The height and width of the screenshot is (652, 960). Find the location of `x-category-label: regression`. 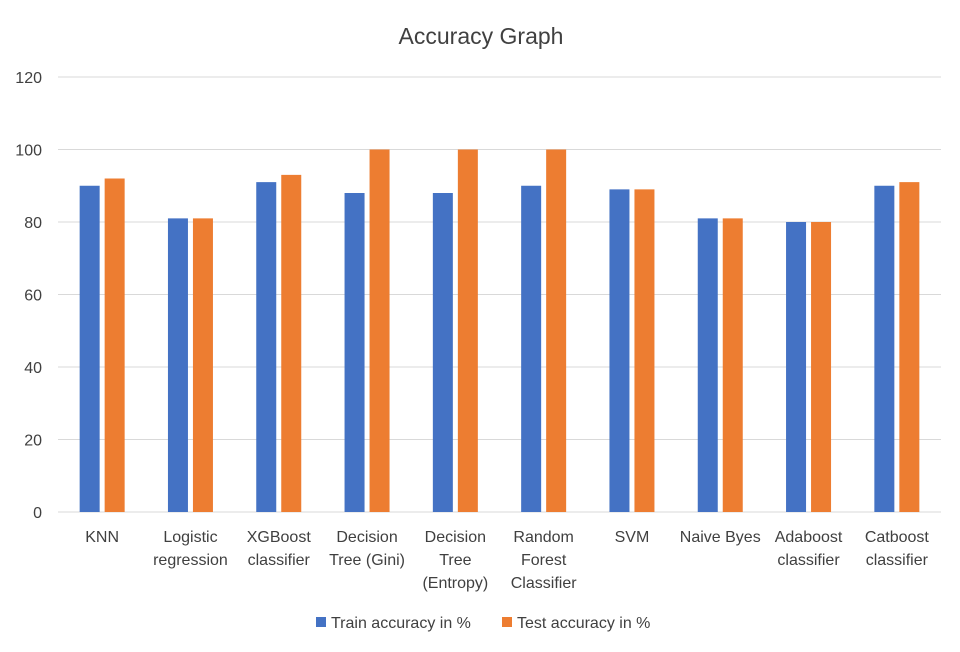

x-category-label: regression is located at coordinates (190, 560).